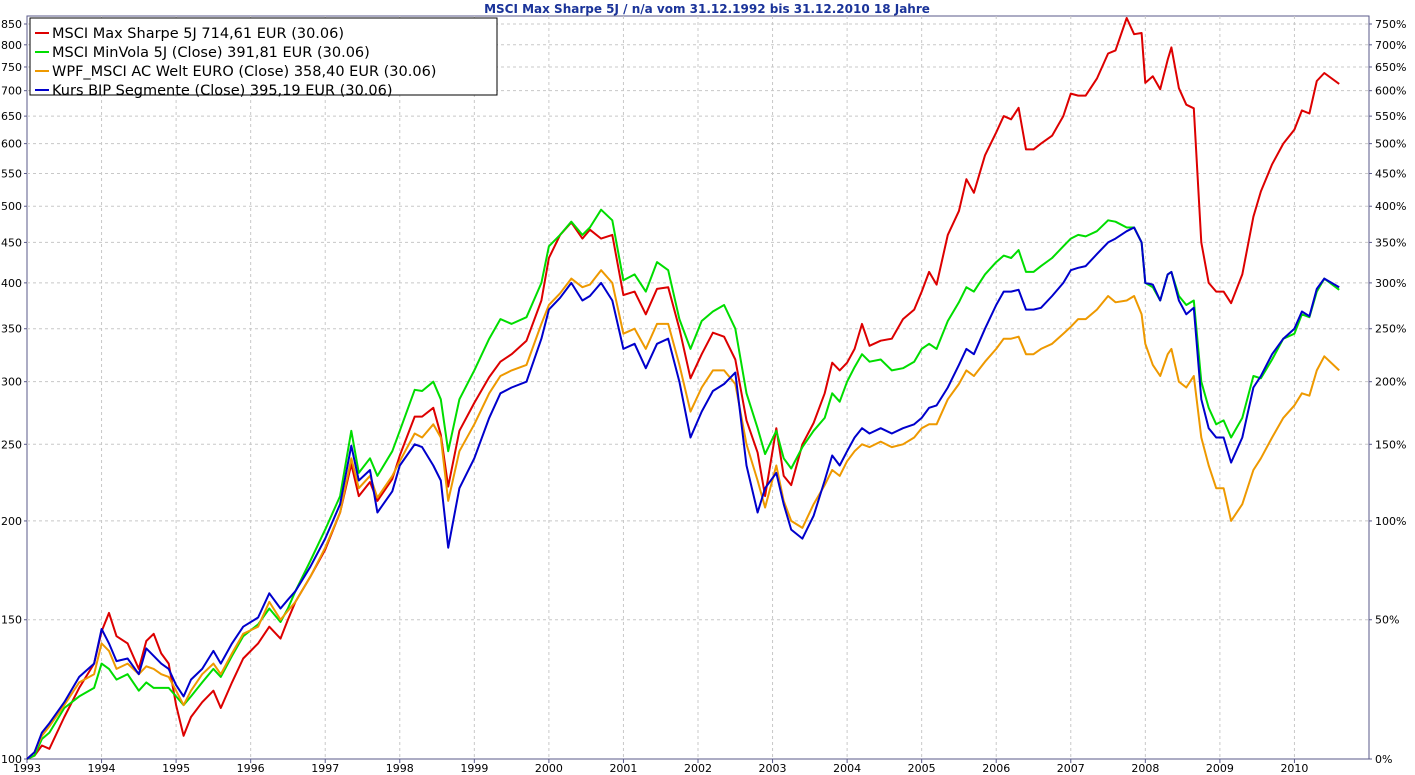 Image resolution: width=1415 pixels, height=775 pixels. What do you see at coordinates (11, 620) in the screenshot?
I see `y-tick-label: 150` at bounding box center [11, 620].